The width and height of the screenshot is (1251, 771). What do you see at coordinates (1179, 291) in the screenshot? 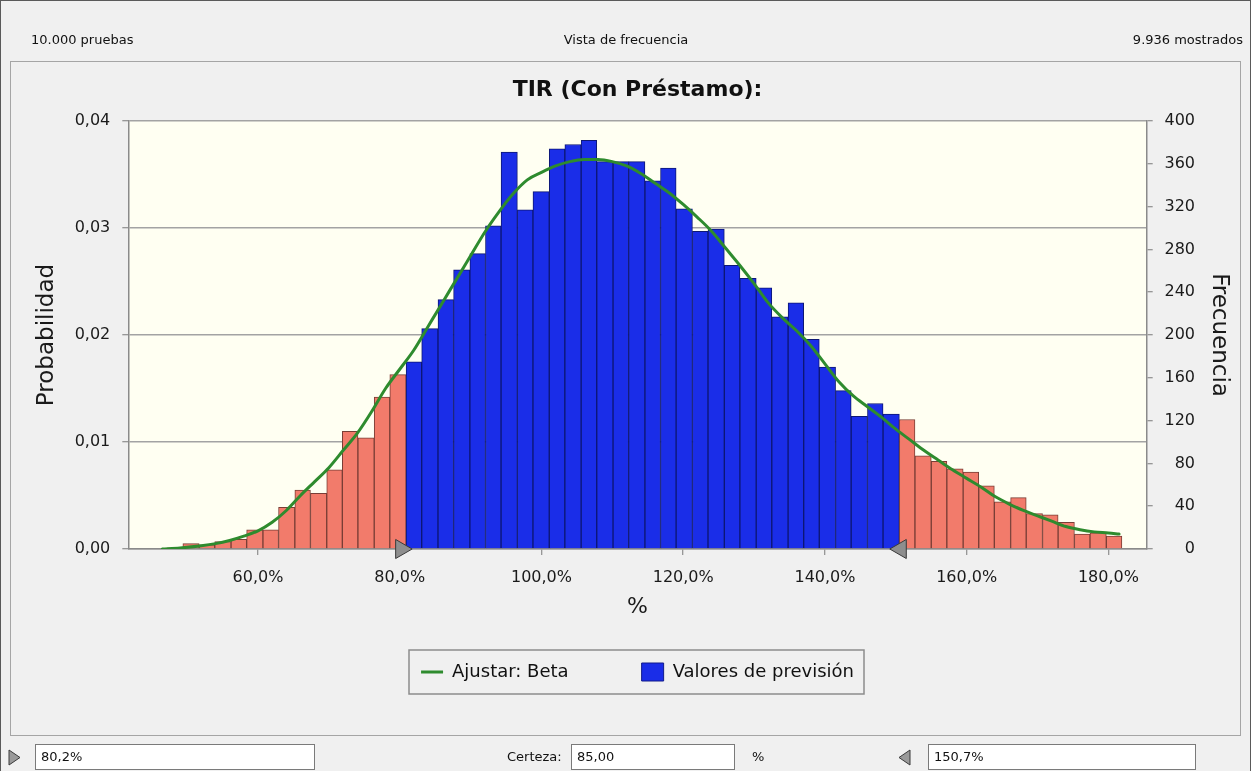
I see `y2-tick-label: 240` at bounding box center [1179, 291].